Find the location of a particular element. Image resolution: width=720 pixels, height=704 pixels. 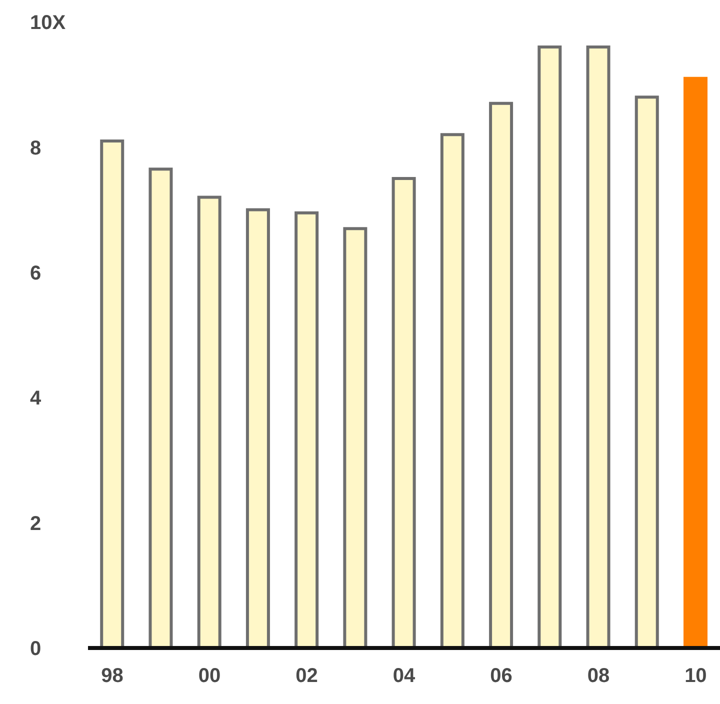

x-tick-label: 00 is located at coordinates (209, 676).